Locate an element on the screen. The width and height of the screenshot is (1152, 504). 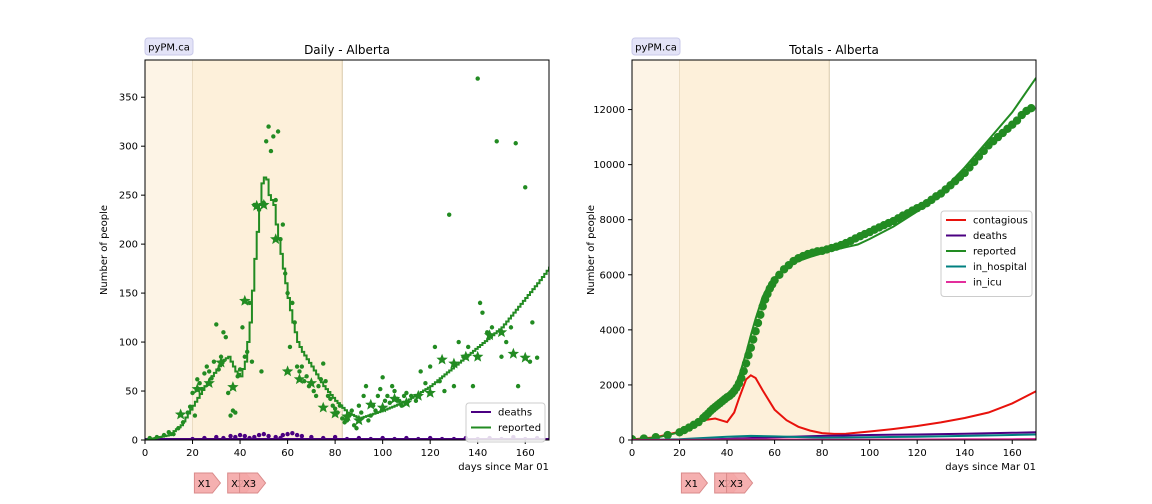
chart-title: Daily - Alberta is located at coordinates (347, 50).